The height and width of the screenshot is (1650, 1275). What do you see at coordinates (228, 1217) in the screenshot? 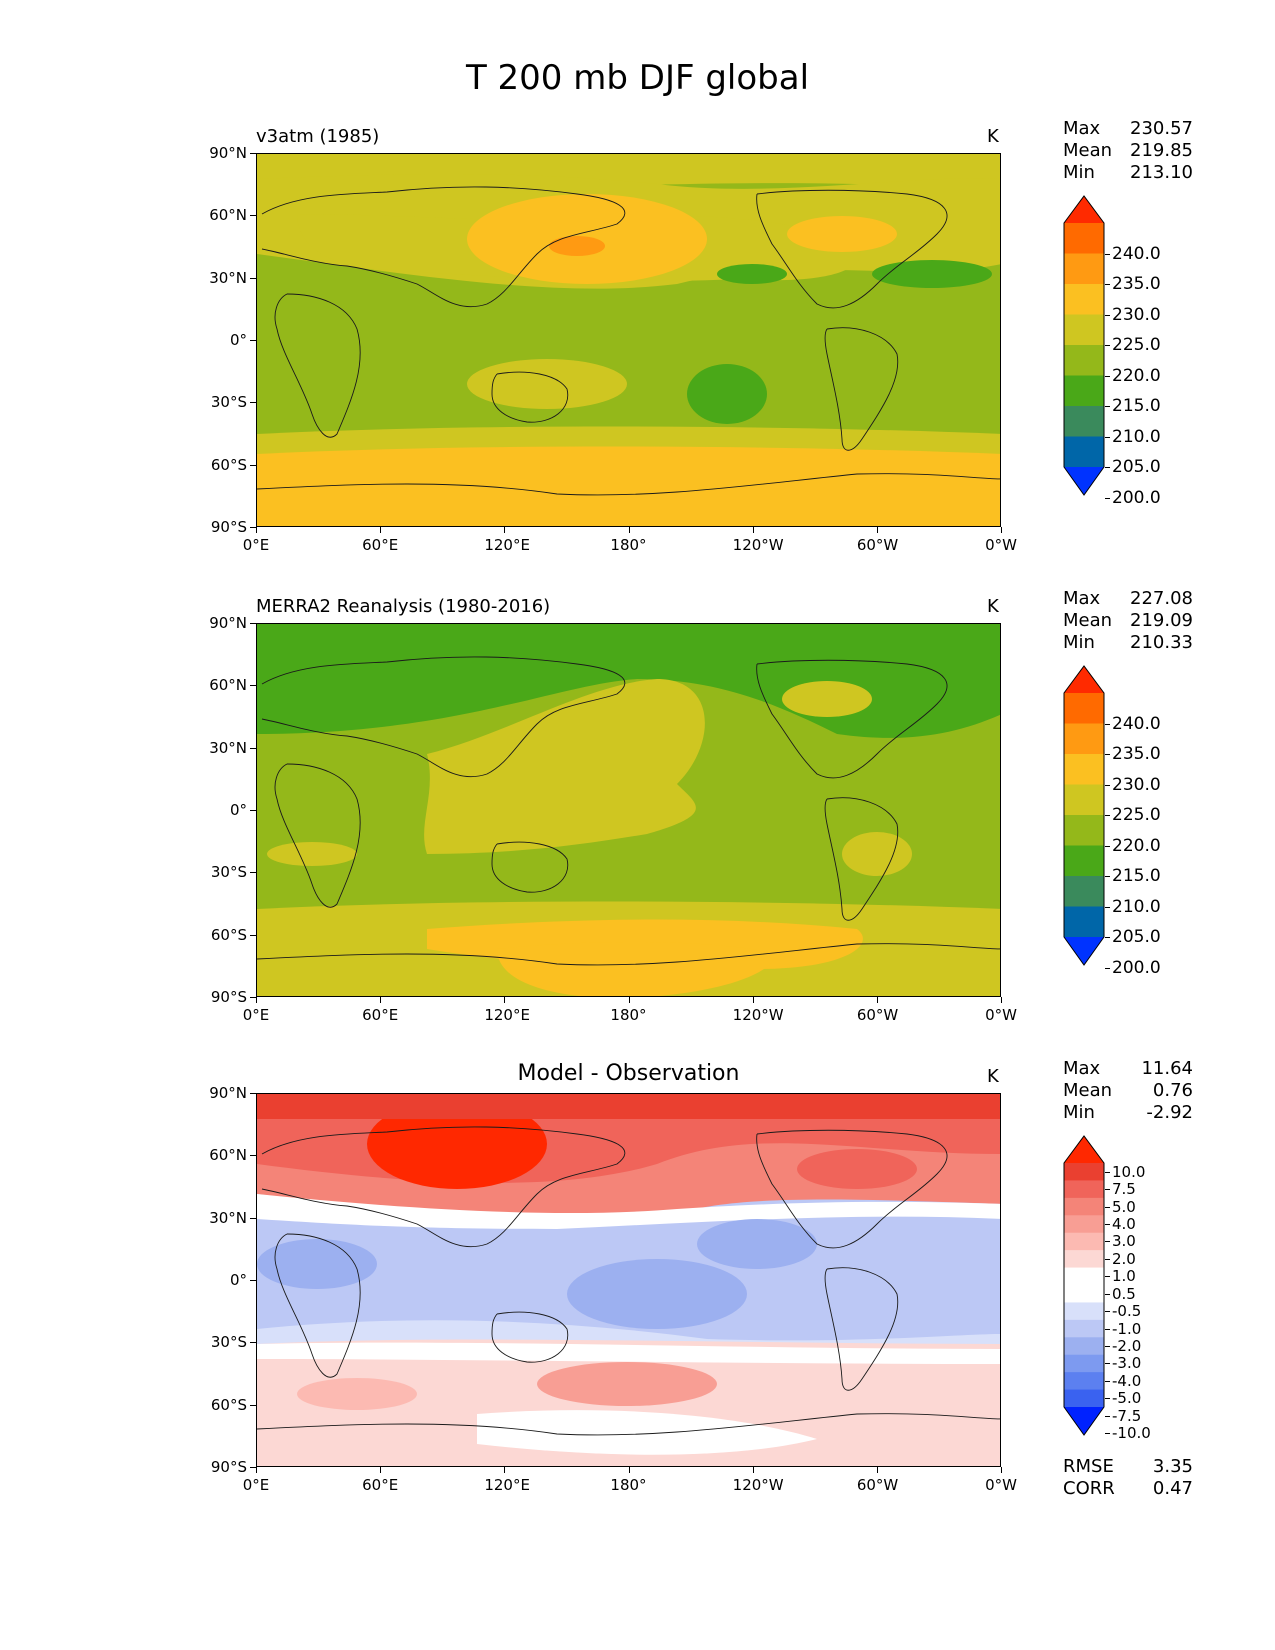
I see `lat-tick-label: 30°N` at bounding box center [228, 1217].